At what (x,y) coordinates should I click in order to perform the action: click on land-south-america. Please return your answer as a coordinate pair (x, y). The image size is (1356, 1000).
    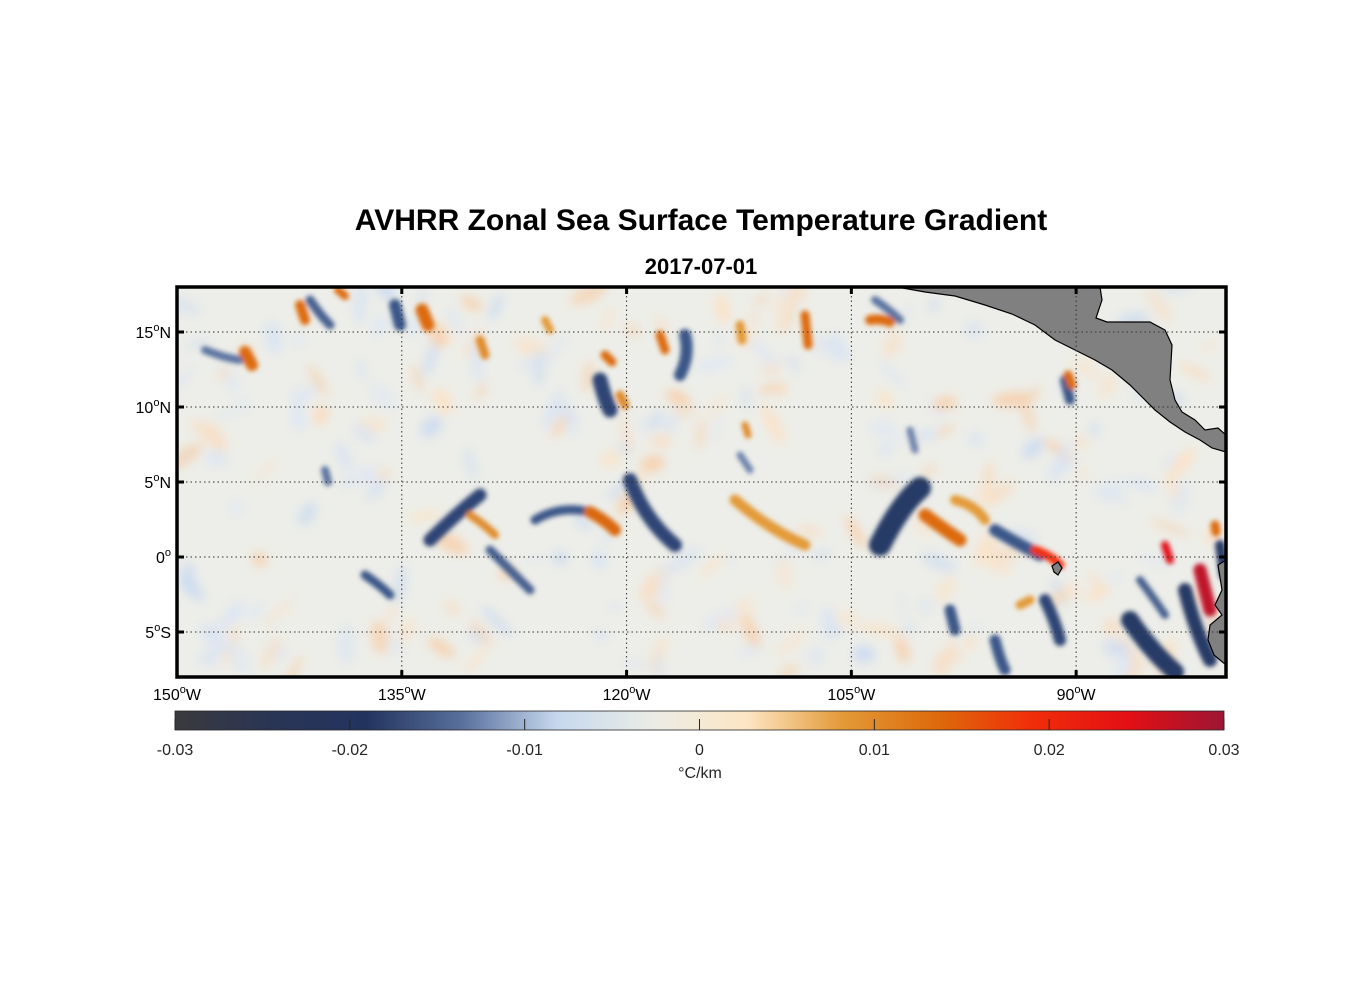
    Looking at the image, I should click on (1216, 612).